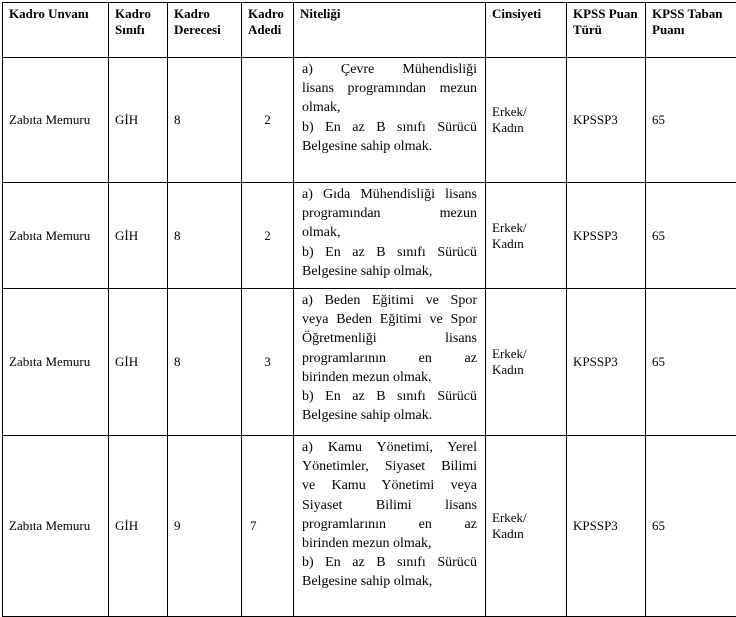 The image size is (736, 617). I want to click on cell-kadro-adedi: 3, so click(268, 362).